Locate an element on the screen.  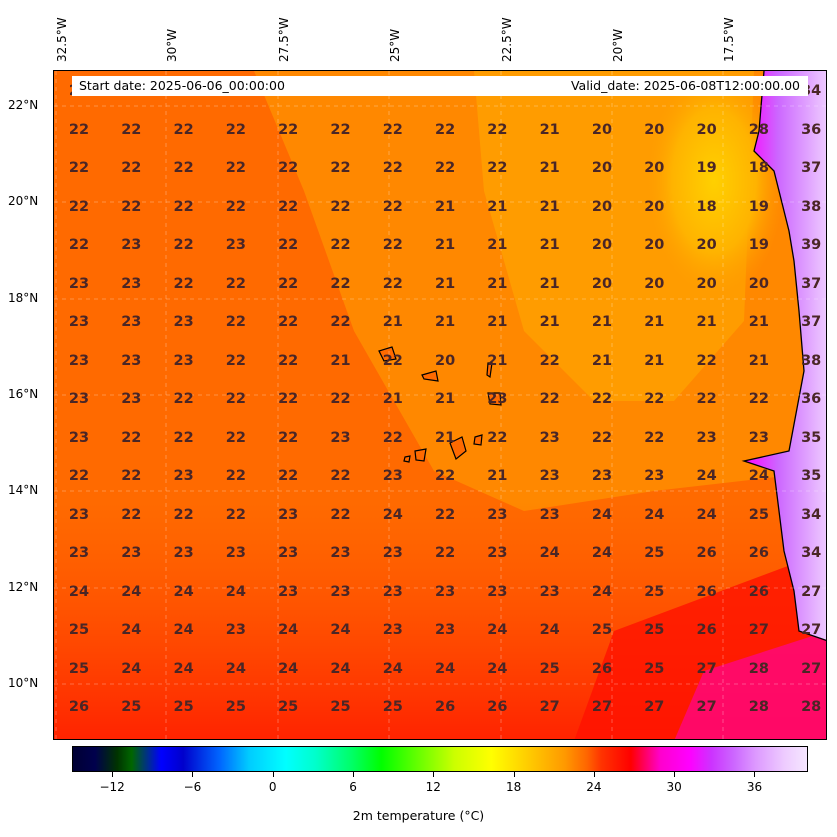
lat-label-22N: 22°N is located at coordinates (23, 105).